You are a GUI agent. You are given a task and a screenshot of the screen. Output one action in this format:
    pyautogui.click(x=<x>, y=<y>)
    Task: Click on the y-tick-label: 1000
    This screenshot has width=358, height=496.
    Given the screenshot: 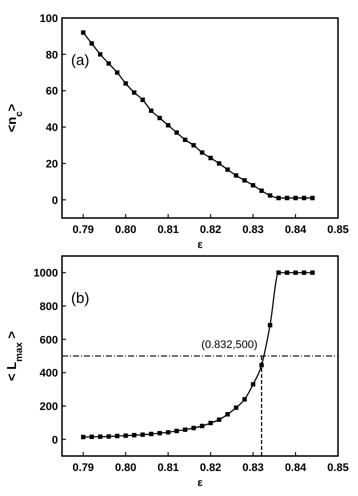 What is the action you would take?
    pyautogui.click(x=46, y=274)
    